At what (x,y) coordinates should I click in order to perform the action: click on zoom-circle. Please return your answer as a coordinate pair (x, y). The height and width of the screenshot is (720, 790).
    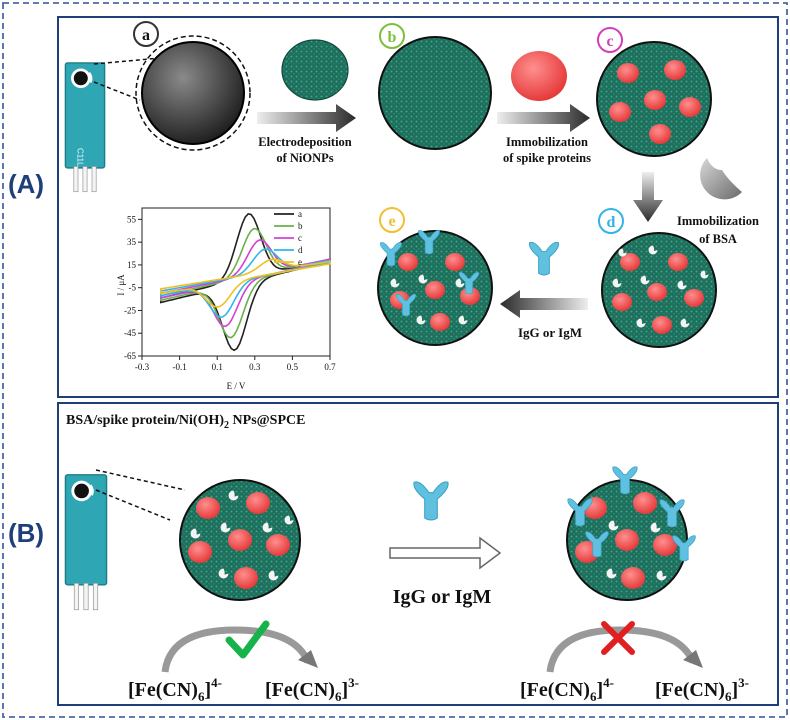
    Looking at the image, I should click on (193, 93).